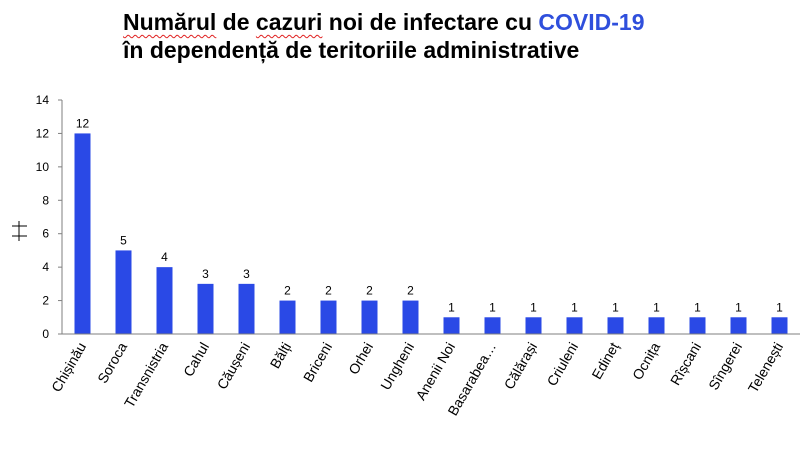 Image resolution: width=800 pixels, height=461 pixels. I want to click on title-words-rest: noi de infectare cu, so click(430, 22).